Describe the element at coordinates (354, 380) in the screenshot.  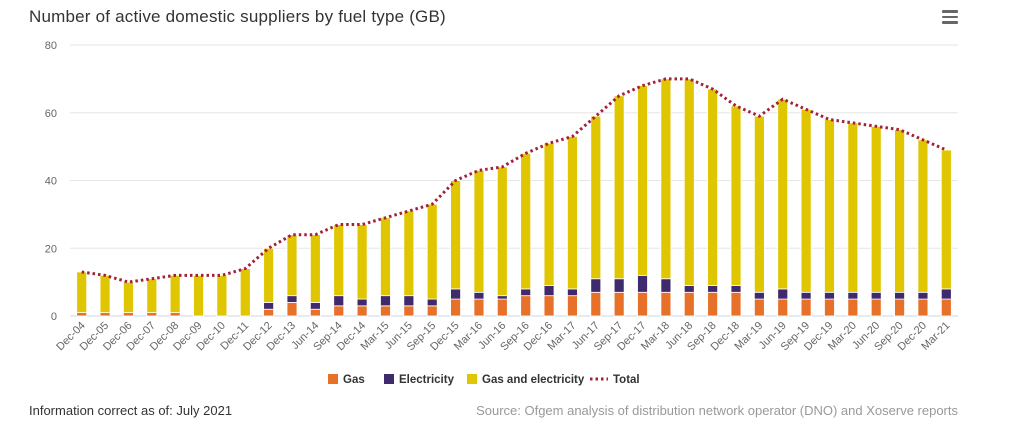
I see `legend-label: Gas` at that location.